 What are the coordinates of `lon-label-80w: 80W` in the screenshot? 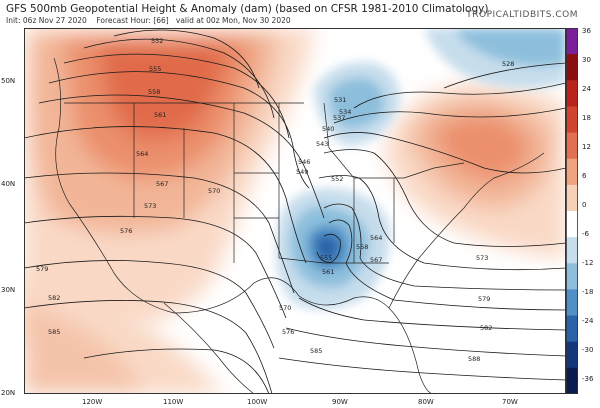 It's located at (426, 402).